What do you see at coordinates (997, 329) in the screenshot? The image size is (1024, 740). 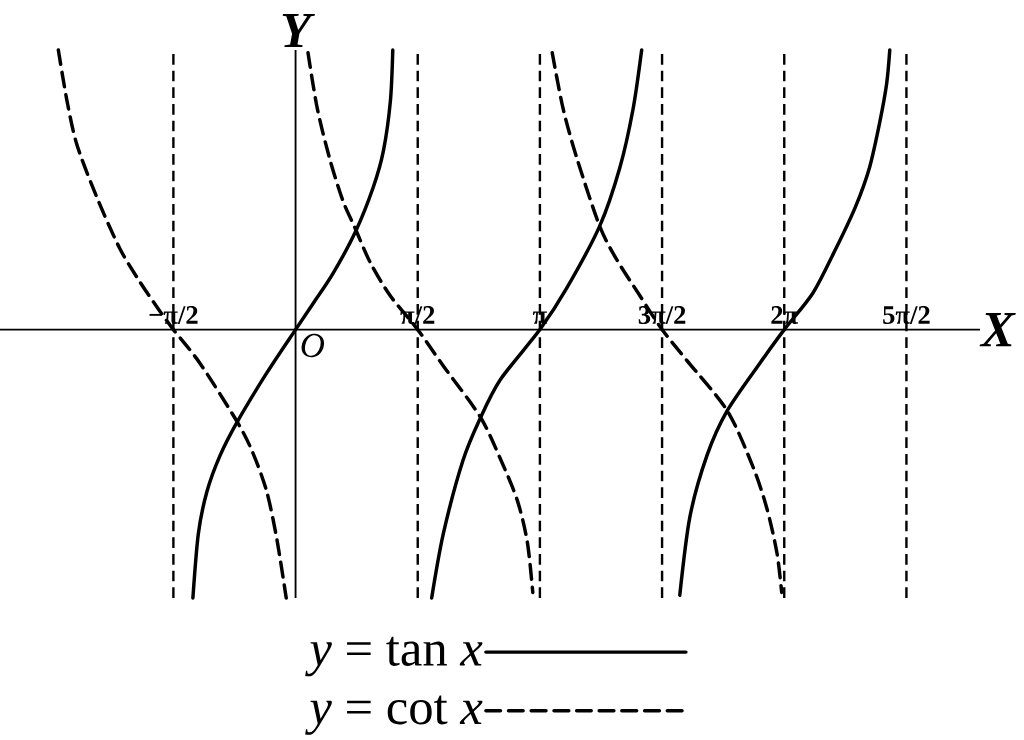 I see `x-axis-title: X` at bounding box center [997, 329].